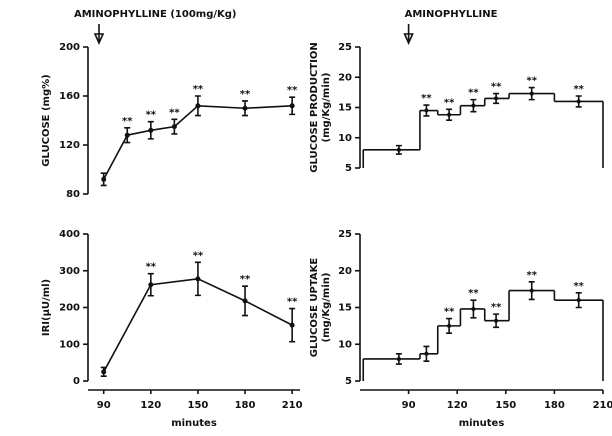 Image resolution: width=612 pixels, height=436 pixels. I want to click on y-axis-label: GLUCOSE UPTAKE, so click(314, 308).